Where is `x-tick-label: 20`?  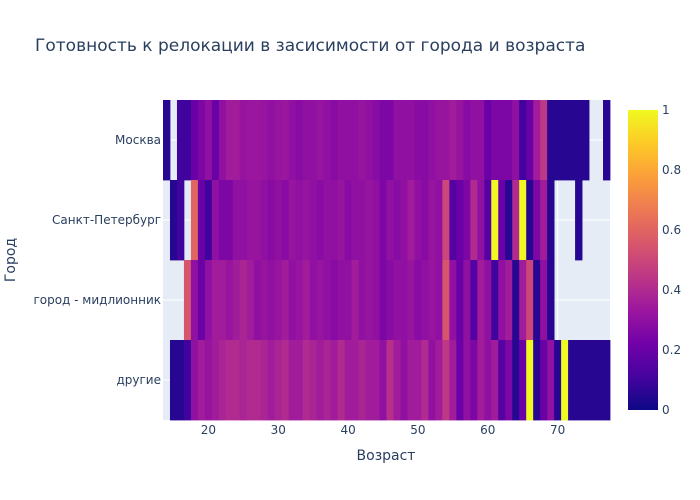
x-tick-label: 20 is located at coordinates (208, 430).